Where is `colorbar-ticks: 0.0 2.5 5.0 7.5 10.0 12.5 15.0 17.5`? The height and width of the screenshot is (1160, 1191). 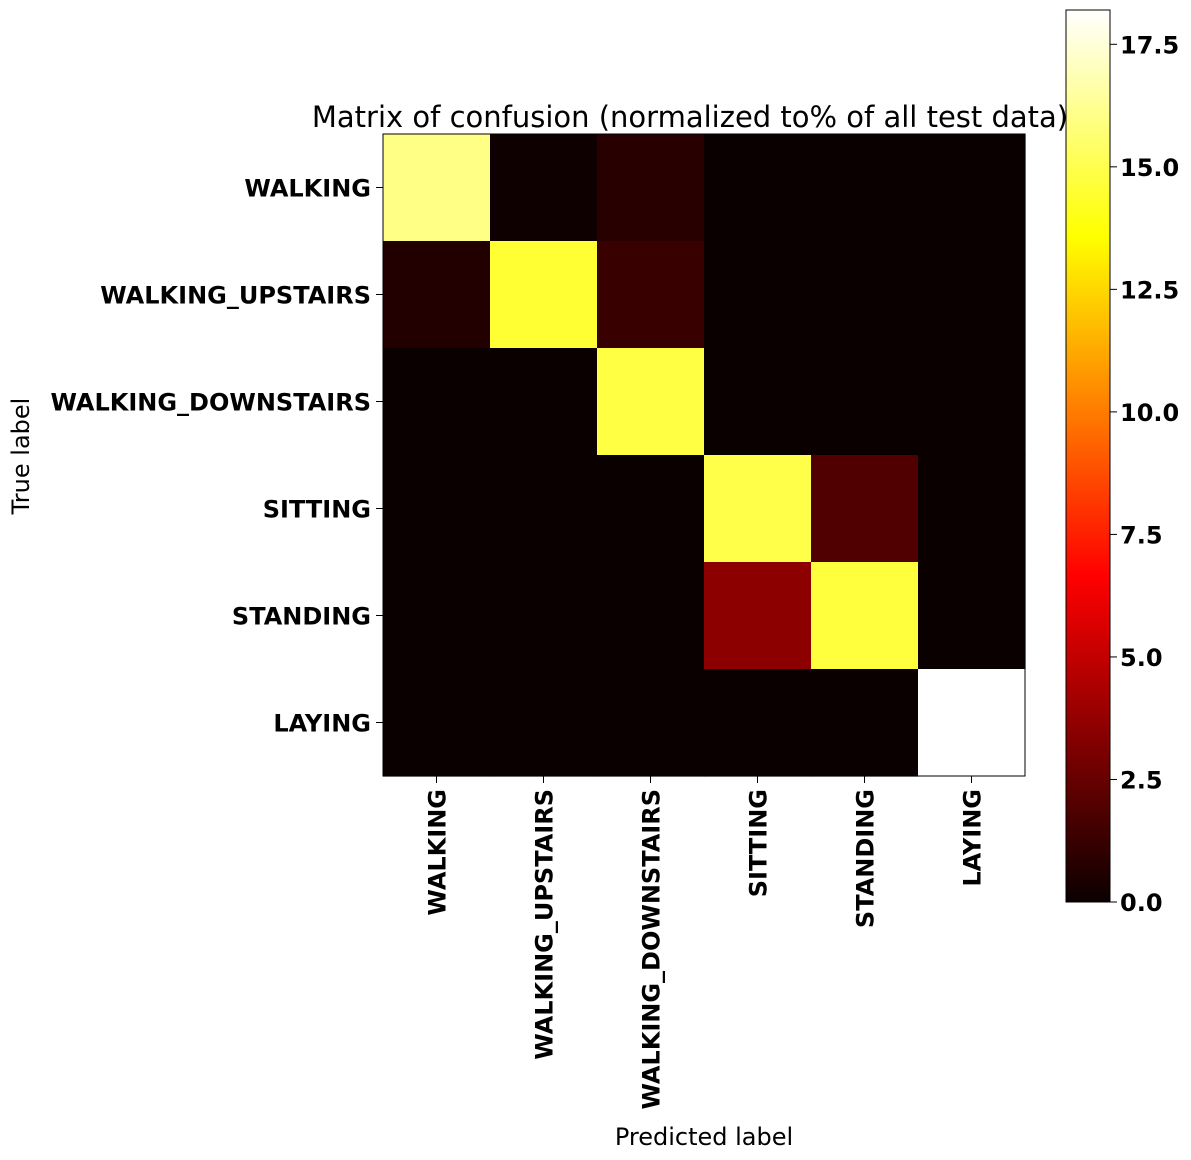 colorbar-ticks: 0.0 2.5 5.0 7.5 10.0 12.5 15.0 17.5 is located at coordinates (1144, 474).